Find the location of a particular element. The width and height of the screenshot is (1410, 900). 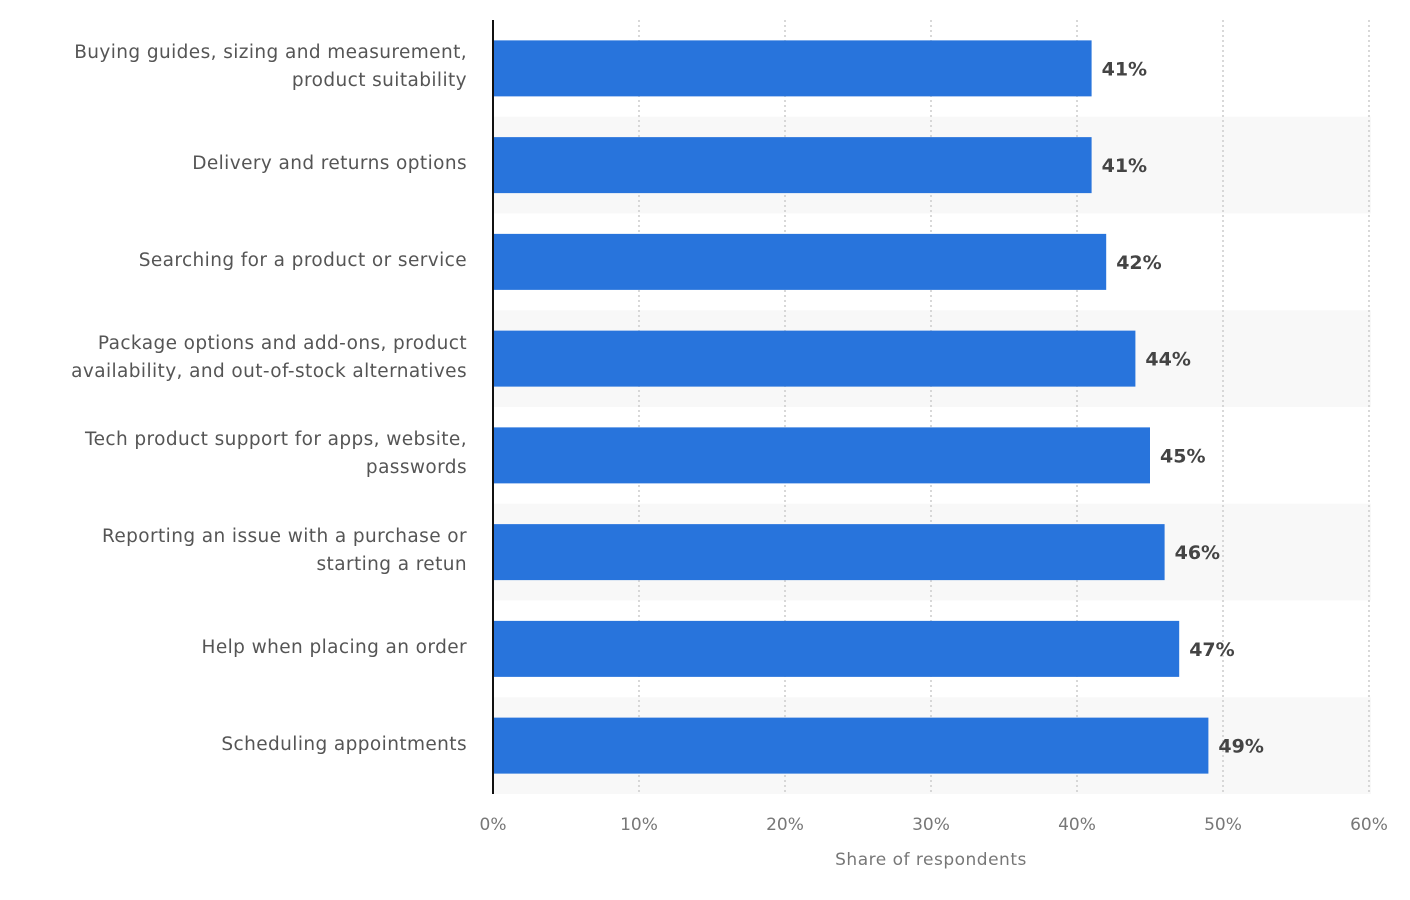

x-tick-label: 50% is located at coordinates (1223, 825).